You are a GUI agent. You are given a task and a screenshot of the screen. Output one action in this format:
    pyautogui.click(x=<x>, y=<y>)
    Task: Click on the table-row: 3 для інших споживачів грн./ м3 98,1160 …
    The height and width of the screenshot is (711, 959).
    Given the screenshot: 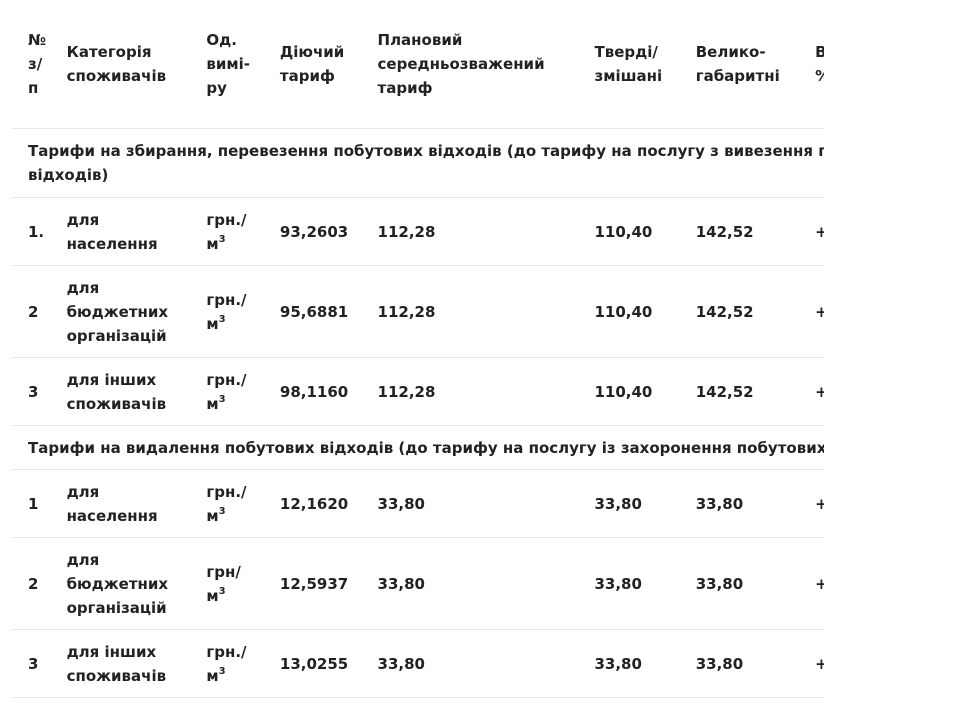 What is the action you would take?
    pyautogui.click(x=418, y=391)
    